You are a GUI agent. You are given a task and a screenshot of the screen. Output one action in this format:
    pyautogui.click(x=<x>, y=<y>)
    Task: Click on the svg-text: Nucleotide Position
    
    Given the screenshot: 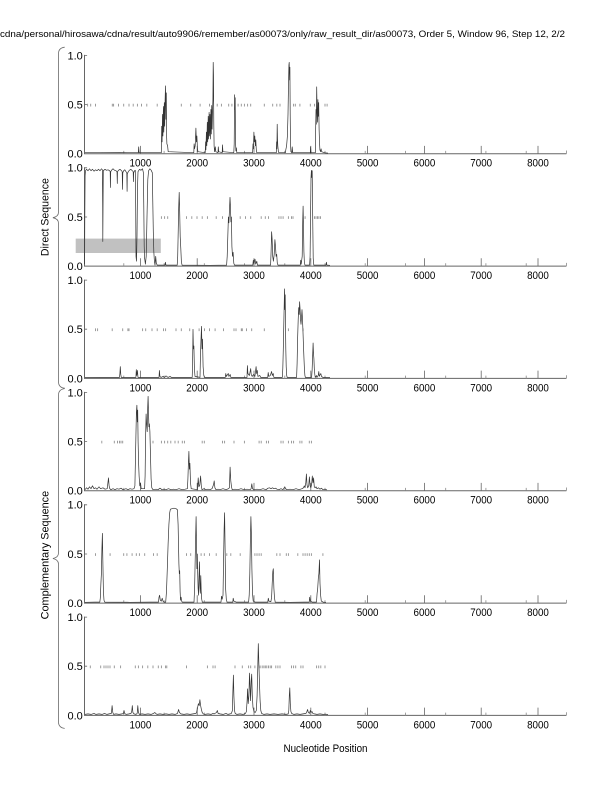 What is the action you would take?
    pyautogui.click(x=326, y=749)
    